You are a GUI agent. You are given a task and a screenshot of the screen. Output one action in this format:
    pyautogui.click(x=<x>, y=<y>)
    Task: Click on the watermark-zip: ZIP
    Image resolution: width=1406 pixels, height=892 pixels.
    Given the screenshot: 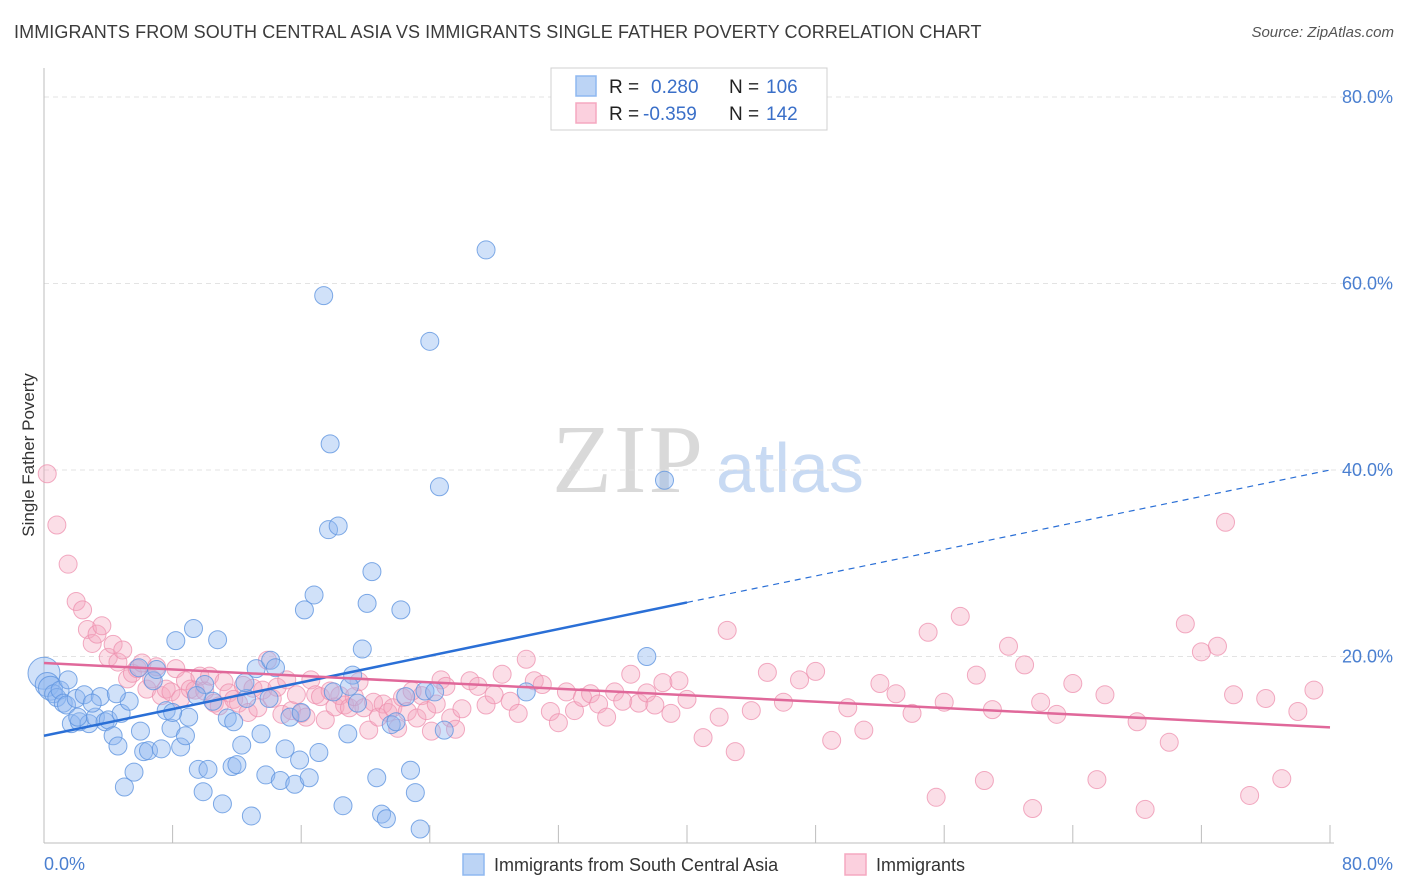 What is the action you would take?
    pyautogui.click(x=628, y=460)
    